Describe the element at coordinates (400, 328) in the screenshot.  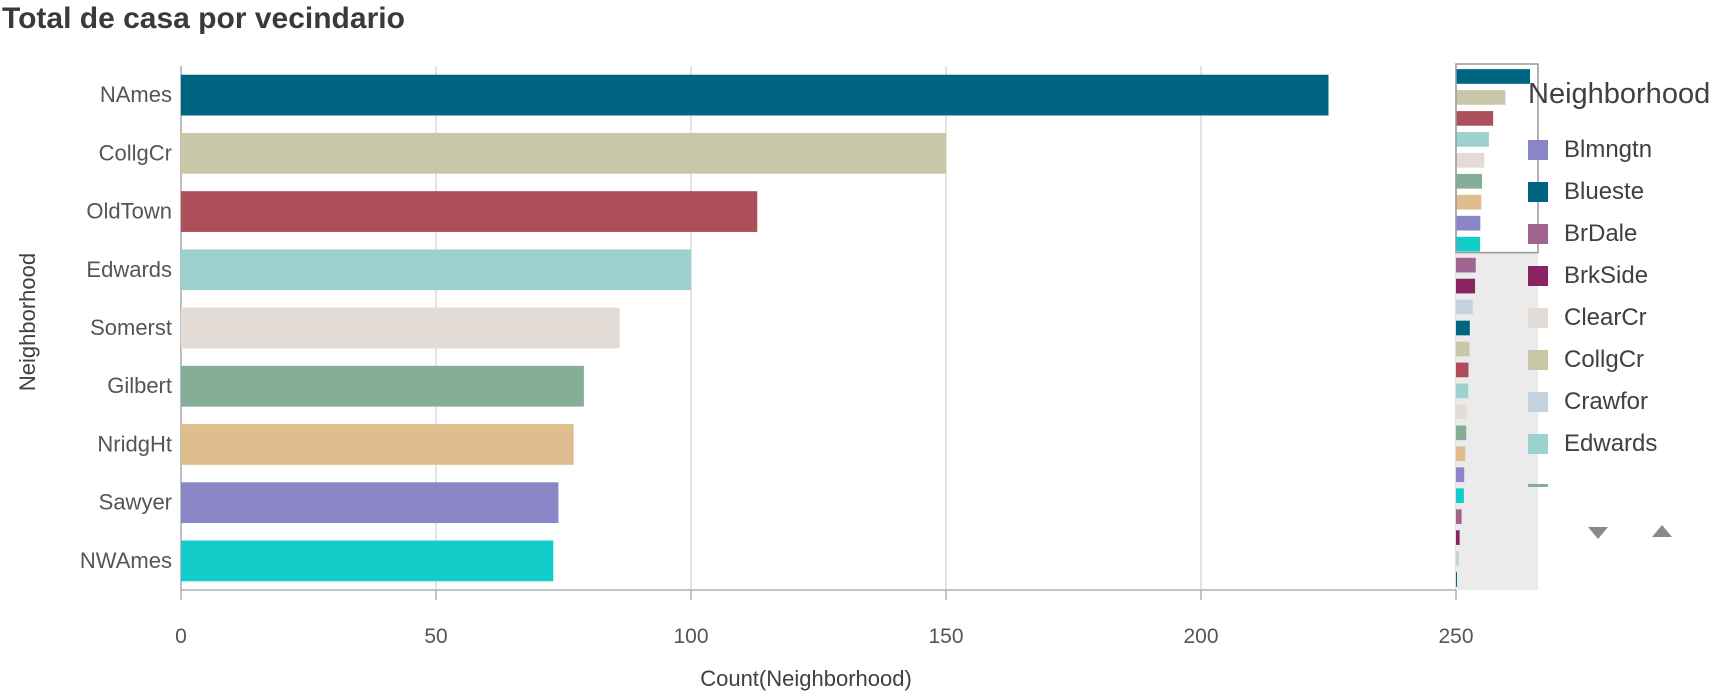
I see `bar-Somerst` at that location.